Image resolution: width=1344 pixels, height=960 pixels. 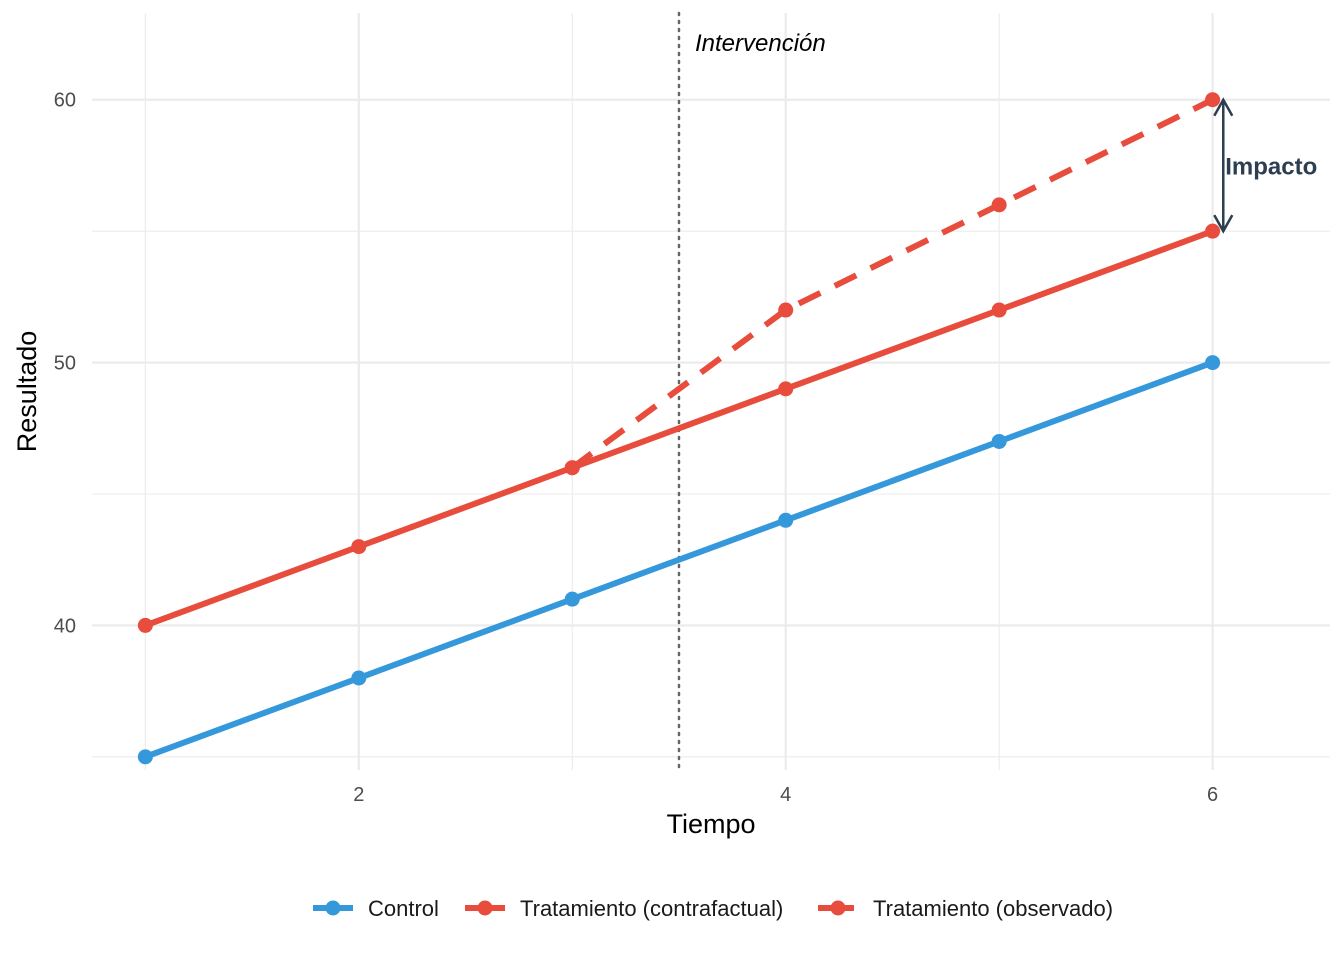 What do you see at coordinates (1271, 166) in the screenshot?
I see `impact-label: Impacto` at bounding box center [1271, 166].